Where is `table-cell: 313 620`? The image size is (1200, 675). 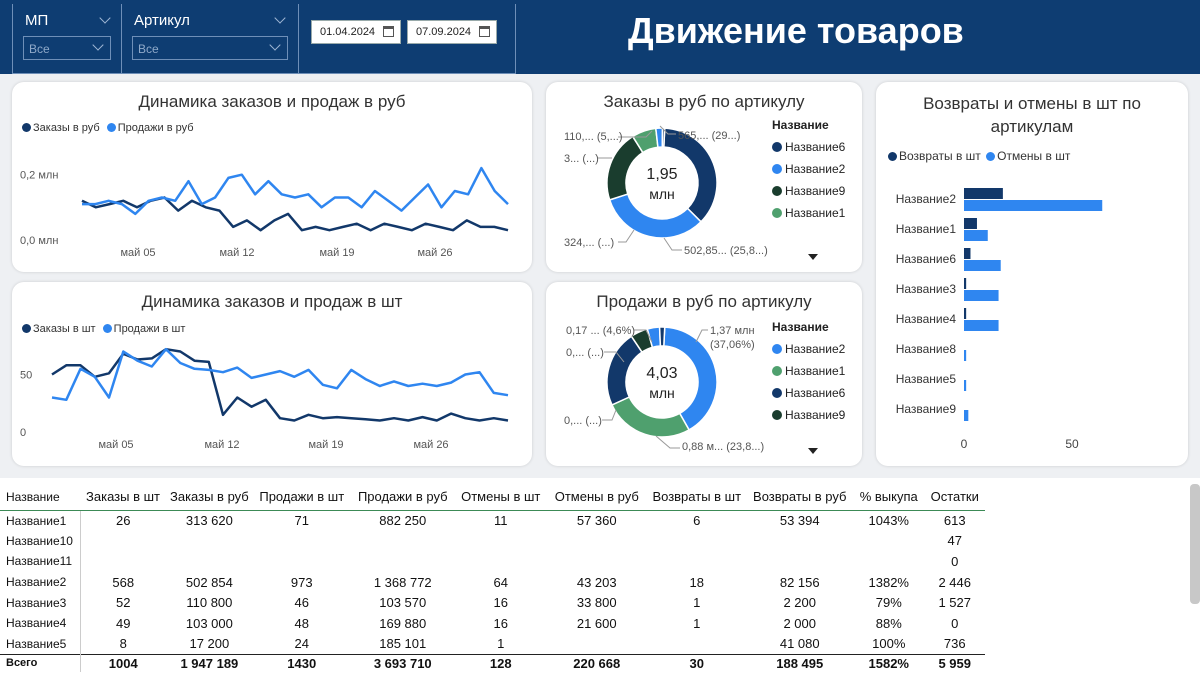
table-cell: 313 620 is located at coordinates (209, 521).